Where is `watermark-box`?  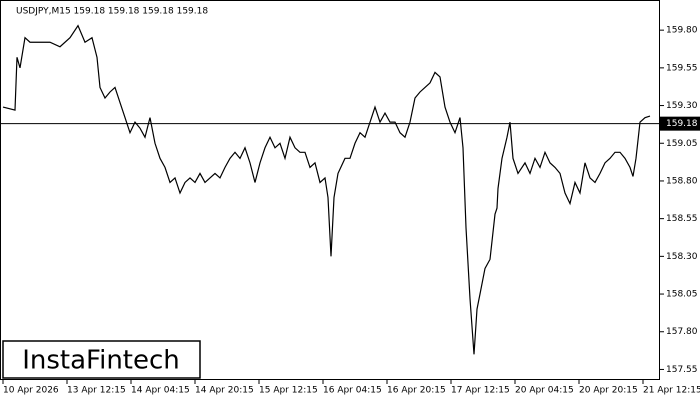
watermark-box is located at coordinates (101, 359).